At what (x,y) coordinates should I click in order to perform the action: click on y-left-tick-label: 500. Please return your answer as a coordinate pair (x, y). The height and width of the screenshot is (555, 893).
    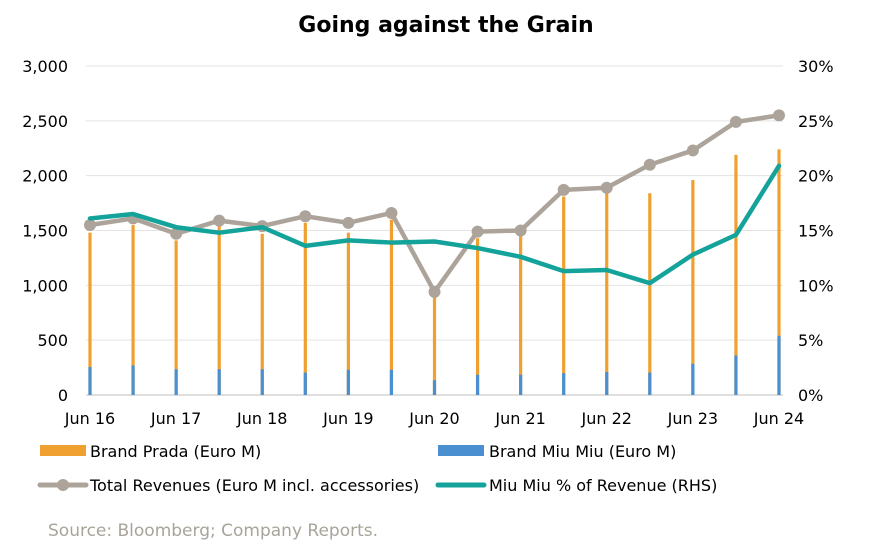
    Looking at the image, I should click on (52, 340).